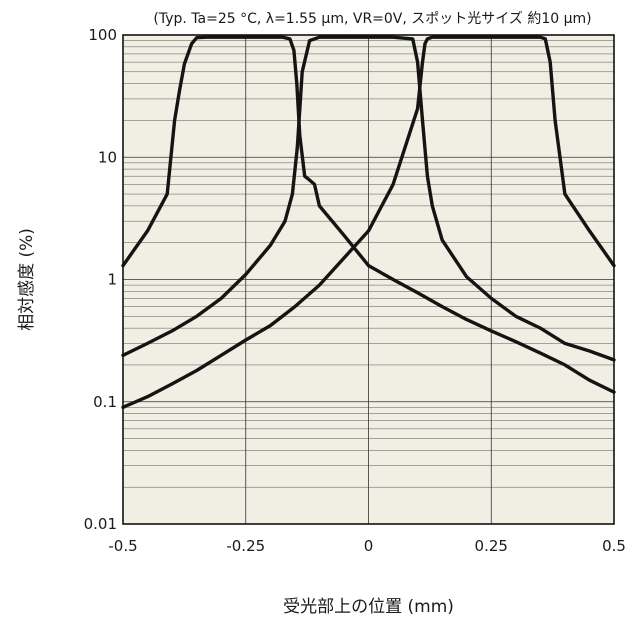  Describe the element at coordinates (122, 546) in the screenshot. I see `x-tick-label: -0.5` at that location.